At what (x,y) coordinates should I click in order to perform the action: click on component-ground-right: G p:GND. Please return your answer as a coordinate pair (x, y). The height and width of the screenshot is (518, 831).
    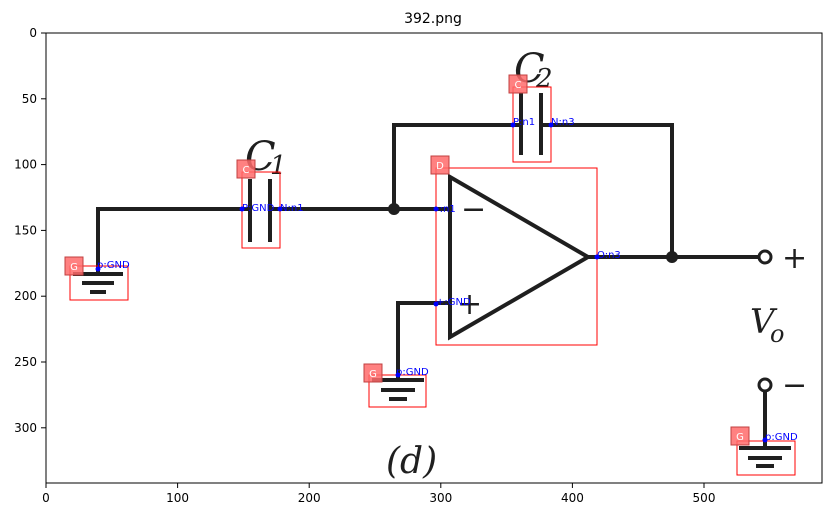
    Looking at the image, I should click on (764, 451).